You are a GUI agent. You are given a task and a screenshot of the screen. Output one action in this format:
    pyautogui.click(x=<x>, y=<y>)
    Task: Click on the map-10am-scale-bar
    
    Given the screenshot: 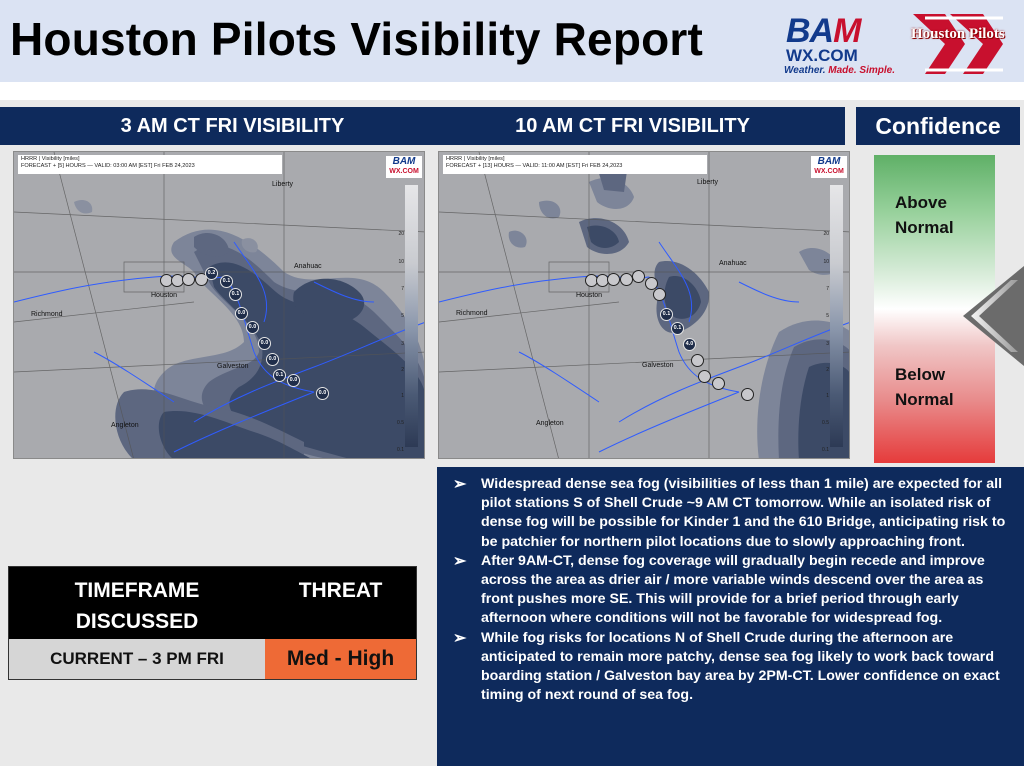 What is the action you would take?
    pyautogui.click(x=836, y=316)
    